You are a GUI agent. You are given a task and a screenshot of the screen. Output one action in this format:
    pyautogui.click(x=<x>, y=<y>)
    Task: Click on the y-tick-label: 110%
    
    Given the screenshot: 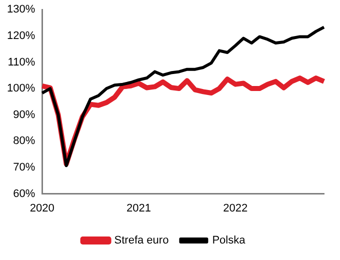 What is the action you would take?
    pyautogui.click(x=22, y=62)
    